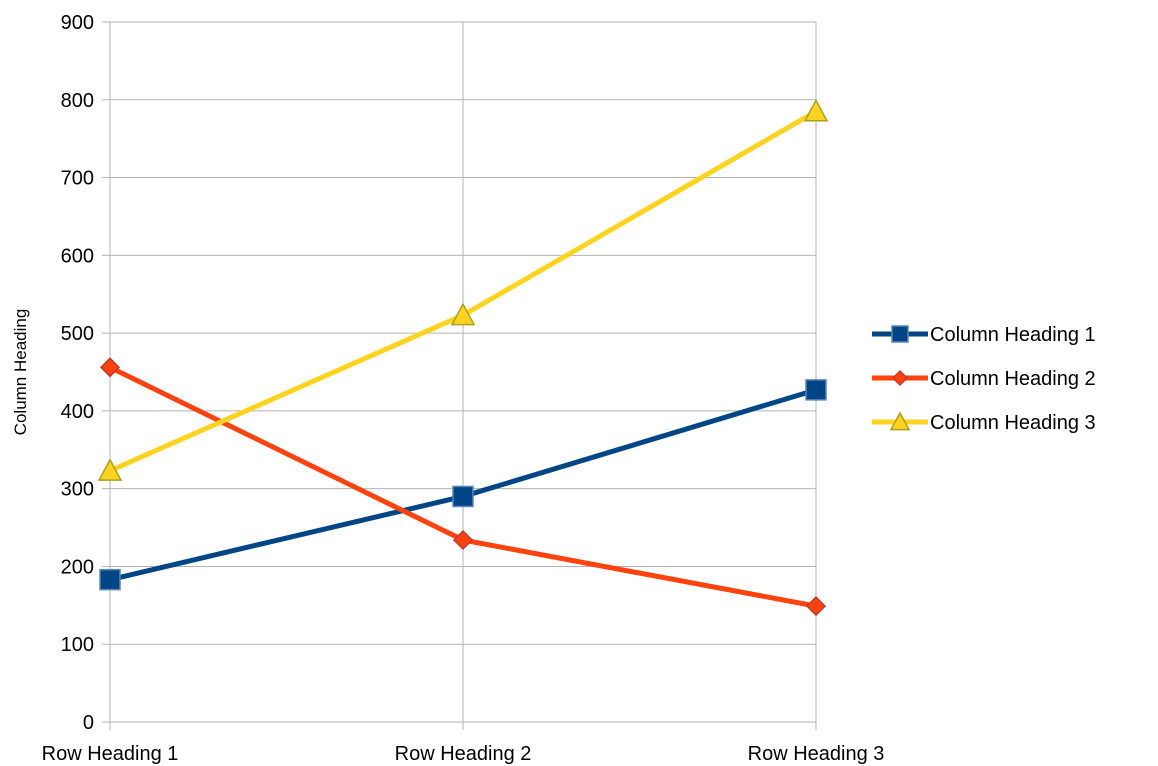 This screenshot has width=1158, height=766. What do you see at coordinates (77, 334) in the screenshot?
I see `y-tick-label: 500` at bounding box center [77, 334].